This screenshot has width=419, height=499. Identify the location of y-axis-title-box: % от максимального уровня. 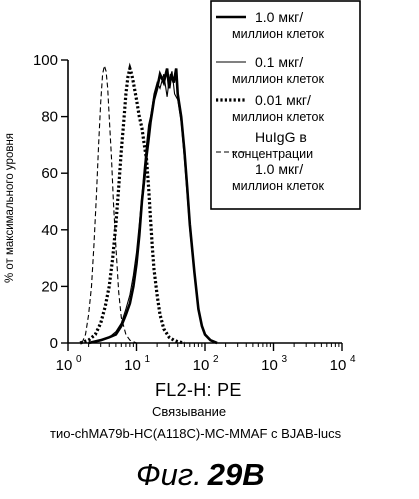
(10, 208).